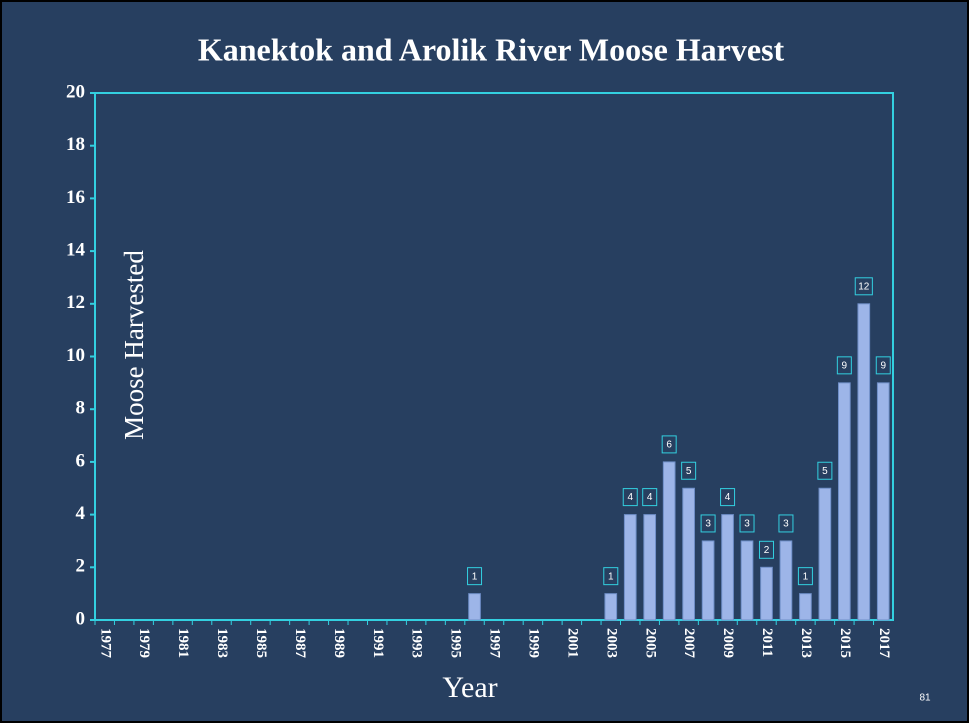 This screenshot has width=969, height=723. Describe the element at coordinates (491, 49) in the screenshot. I see `chart-title: Kanektok and Arolik River Moose Harvest` at that location.